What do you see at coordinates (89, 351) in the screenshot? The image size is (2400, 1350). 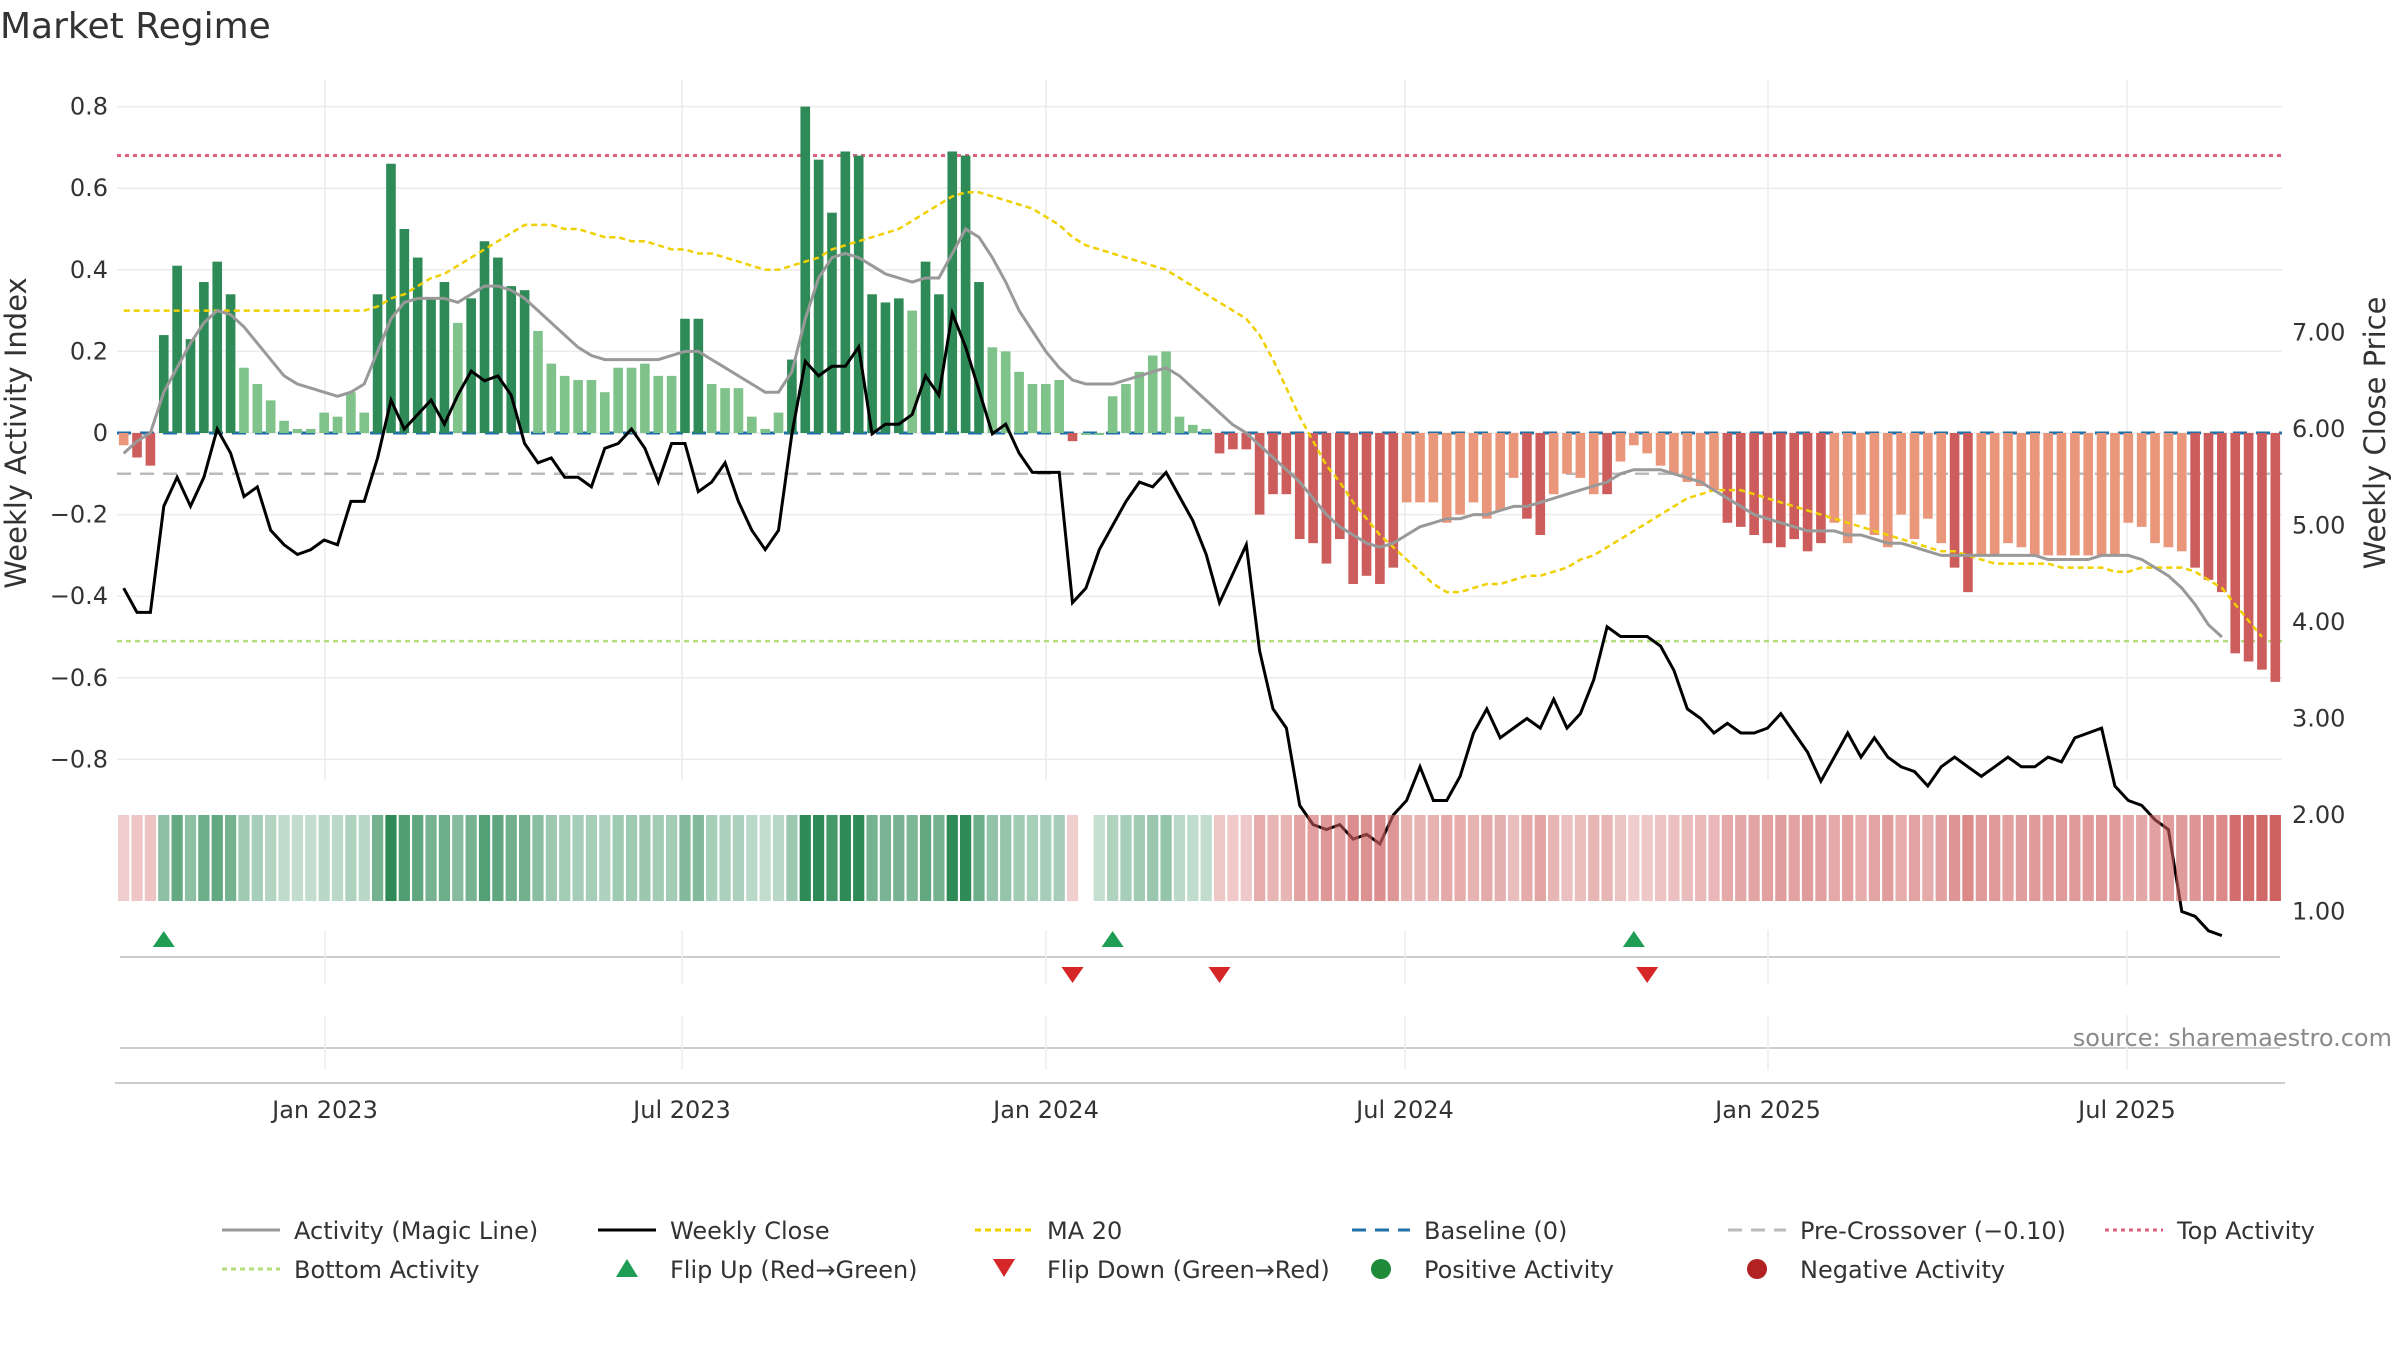 I see `y-left-tick-label: 0.2` at bounding box center [89, 351].